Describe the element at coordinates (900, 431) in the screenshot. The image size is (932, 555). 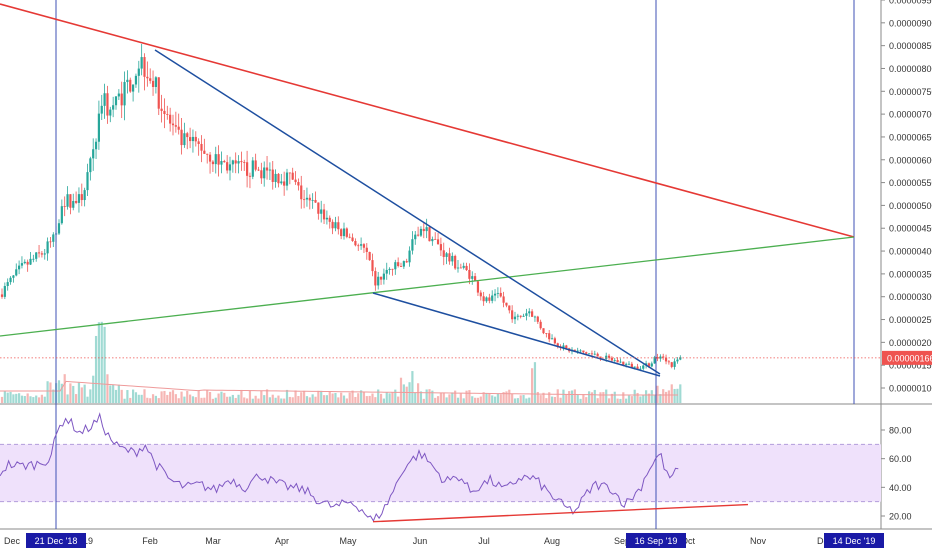
I see `rsi-tick-label: 80.00` at that location.